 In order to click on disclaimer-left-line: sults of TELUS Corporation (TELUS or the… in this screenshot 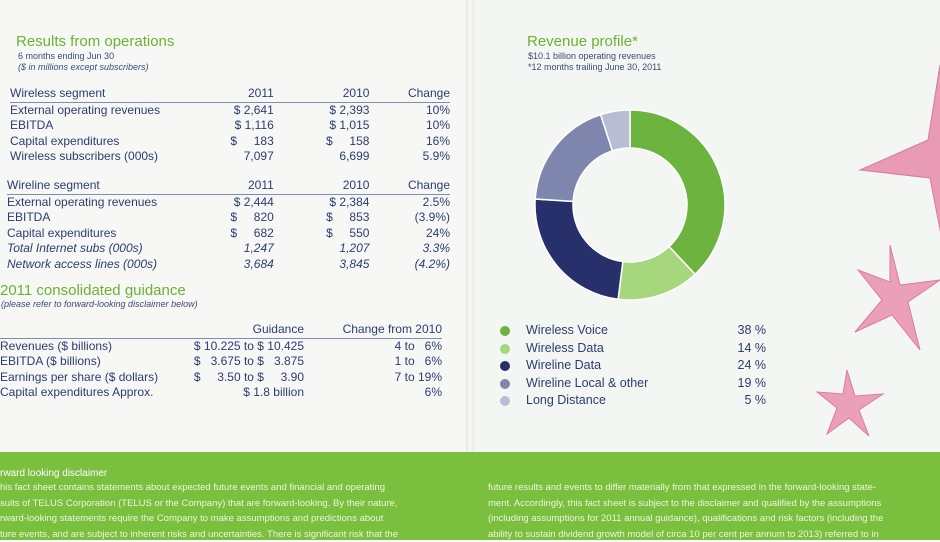, I will do `click(230, 504)`.